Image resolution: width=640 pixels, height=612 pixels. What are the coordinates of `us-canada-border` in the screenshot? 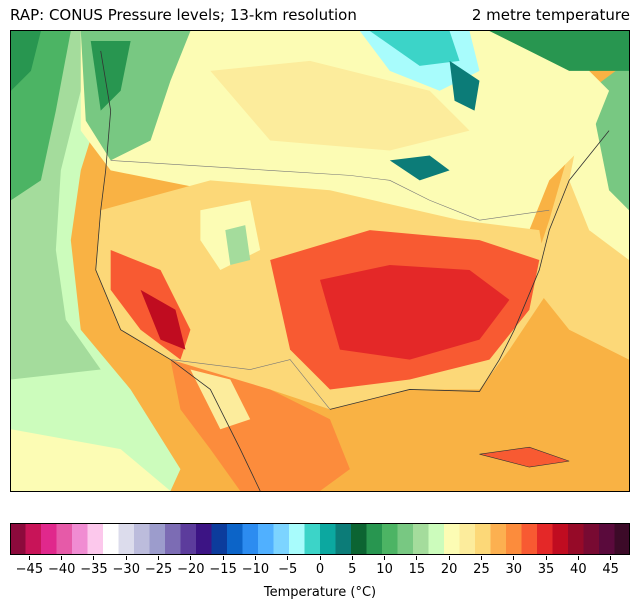 It's located at (330, 190).